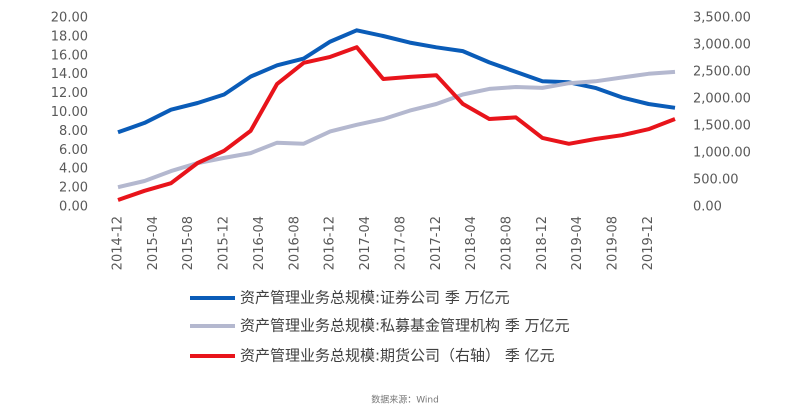 The height and width of the screenshot is (411, 811). What do you see at coordinates (69, 74) in the screenshot?
I see `y-tick-label: 14.00` at bounding box center [69, 74].